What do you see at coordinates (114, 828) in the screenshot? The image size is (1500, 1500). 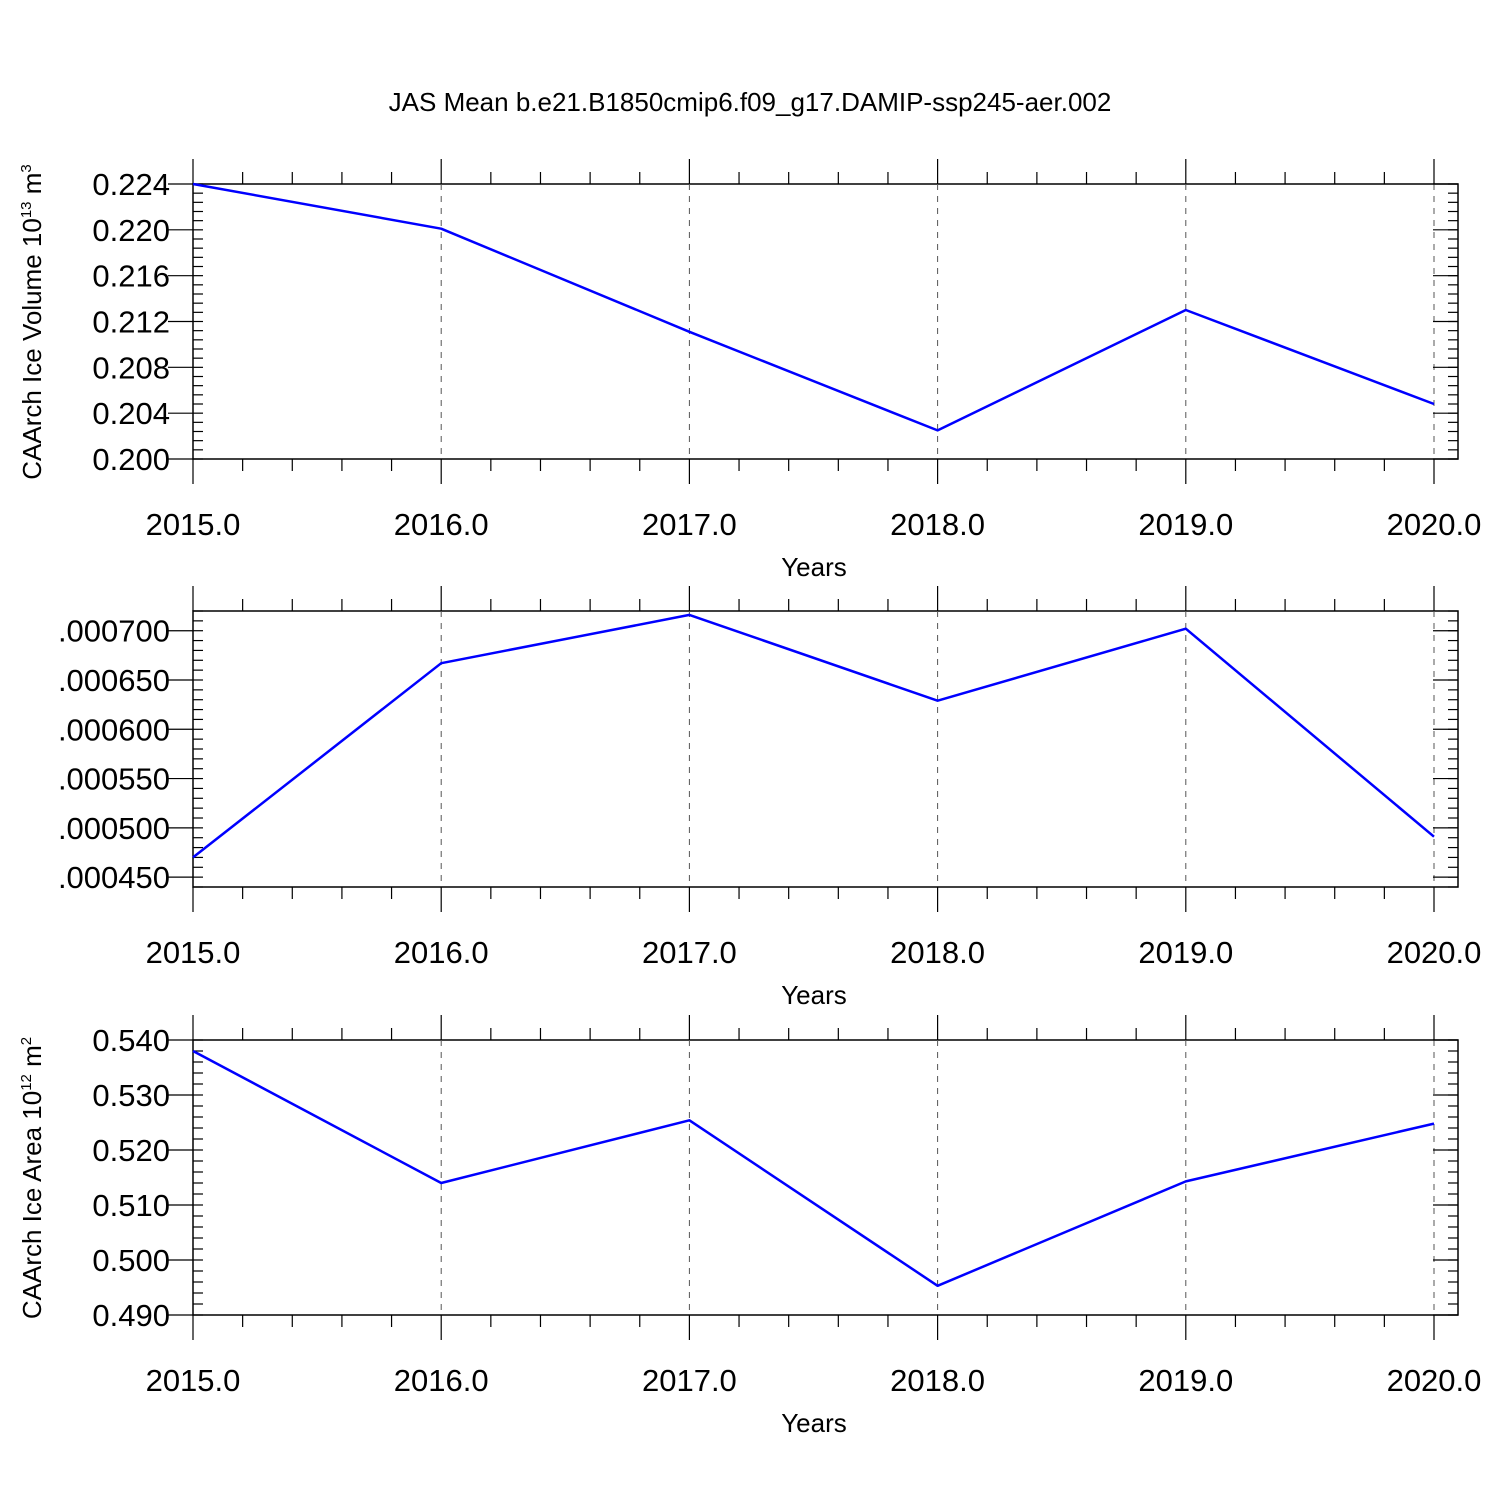 I see `panel-2-y-tick-label: .000500` at bounding box center [114, 828].